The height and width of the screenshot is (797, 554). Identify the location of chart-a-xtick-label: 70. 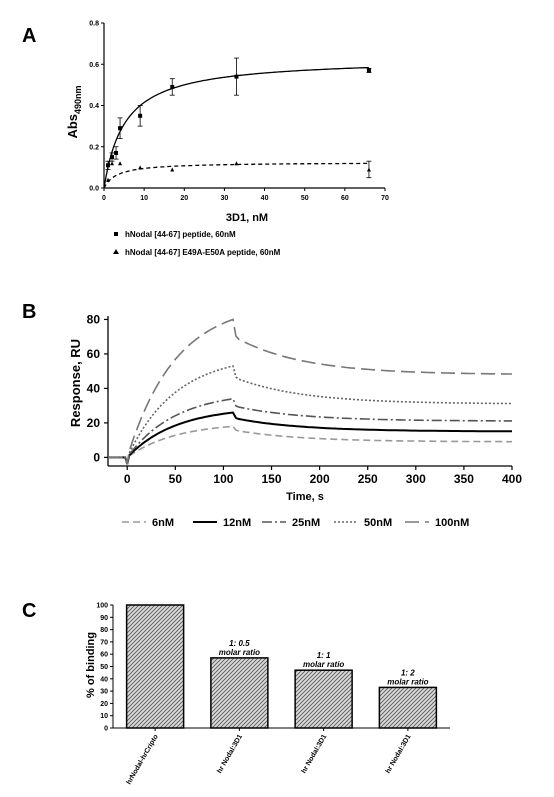
(385, 198).